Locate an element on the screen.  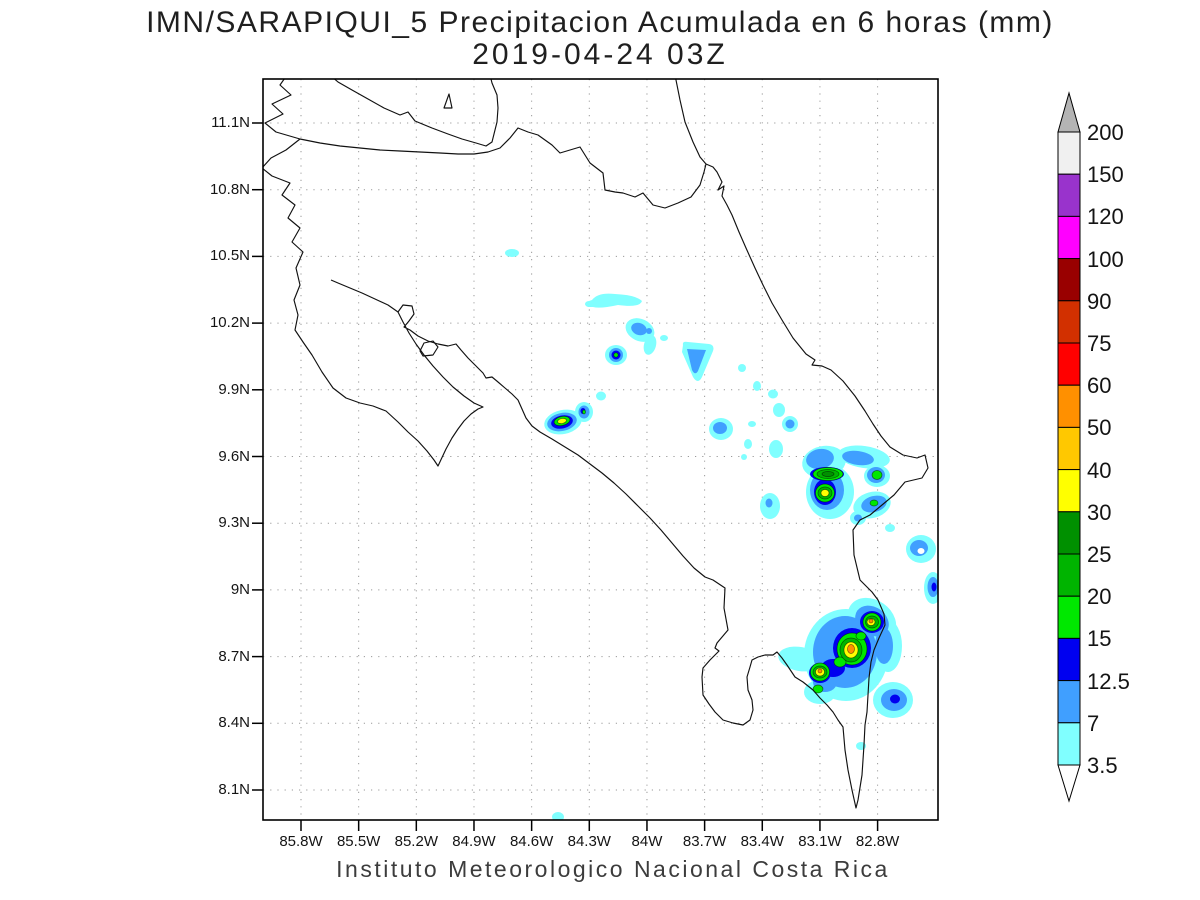
lat-tick-label: 9.3N is located at coordinates (234, 523).